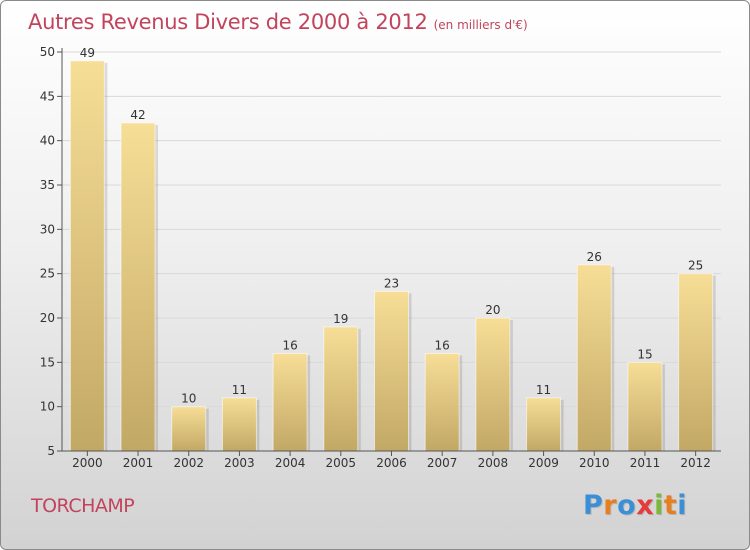 This screenshot has height=550, width=750. Describe the element at coordinates (645, 463) in the screenshot. I see `x-tick-label: 2011` at that location.